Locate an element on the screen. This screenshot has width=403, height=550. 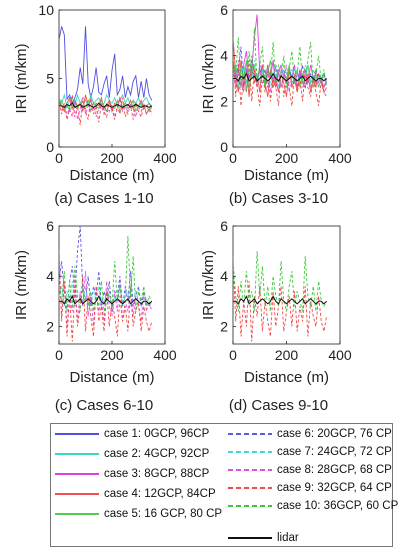
y-tick-label: 10 is located at coordinates (46, 10).